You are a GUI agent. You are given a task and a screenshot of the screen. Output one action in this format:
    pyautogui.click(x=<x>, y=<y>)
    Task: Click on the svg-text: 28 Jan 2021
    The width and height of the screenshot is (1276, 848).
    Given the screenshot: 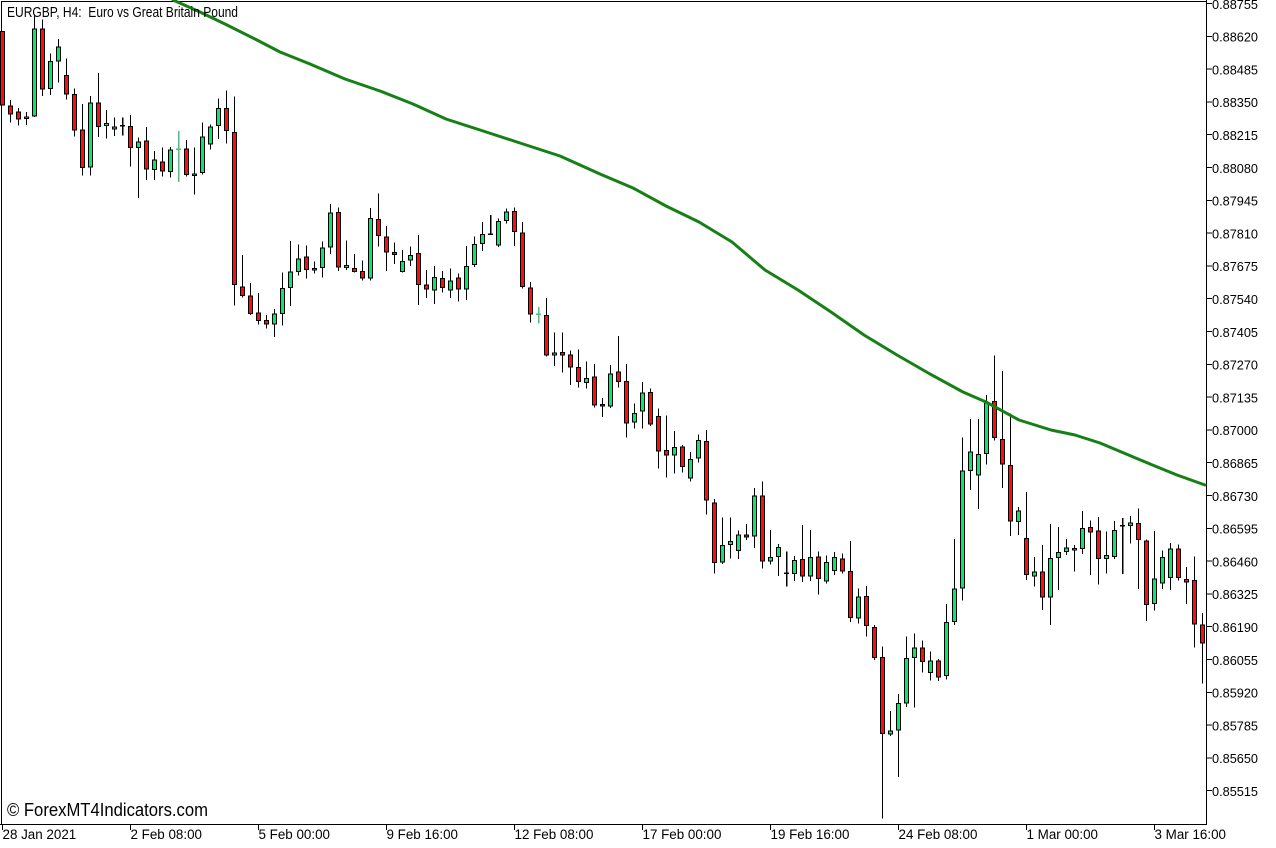 What is the action you would take?
    pyautogui.click(x=40, y=834)
    